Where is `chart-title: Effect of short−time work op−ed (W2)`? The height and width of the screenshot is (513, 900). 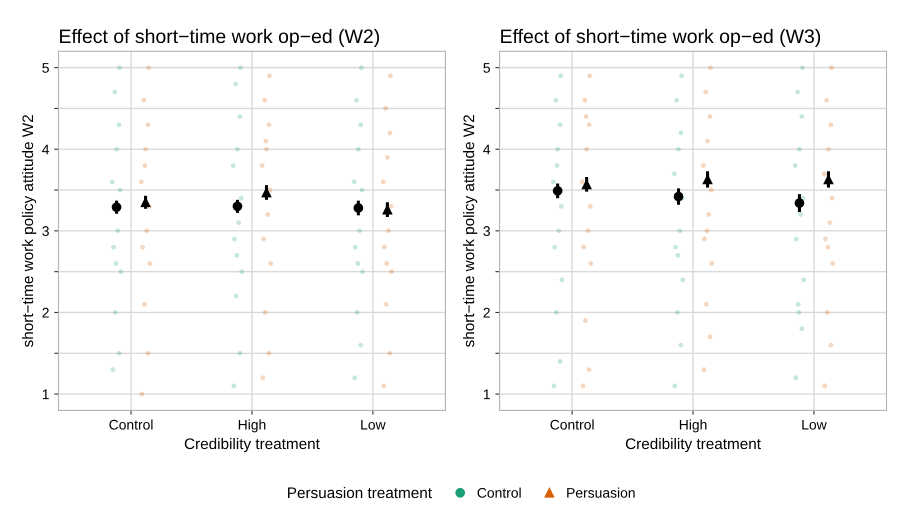
chart-title: Effect of short−time work op−ed (W2) is located at coordinates (219, 37).